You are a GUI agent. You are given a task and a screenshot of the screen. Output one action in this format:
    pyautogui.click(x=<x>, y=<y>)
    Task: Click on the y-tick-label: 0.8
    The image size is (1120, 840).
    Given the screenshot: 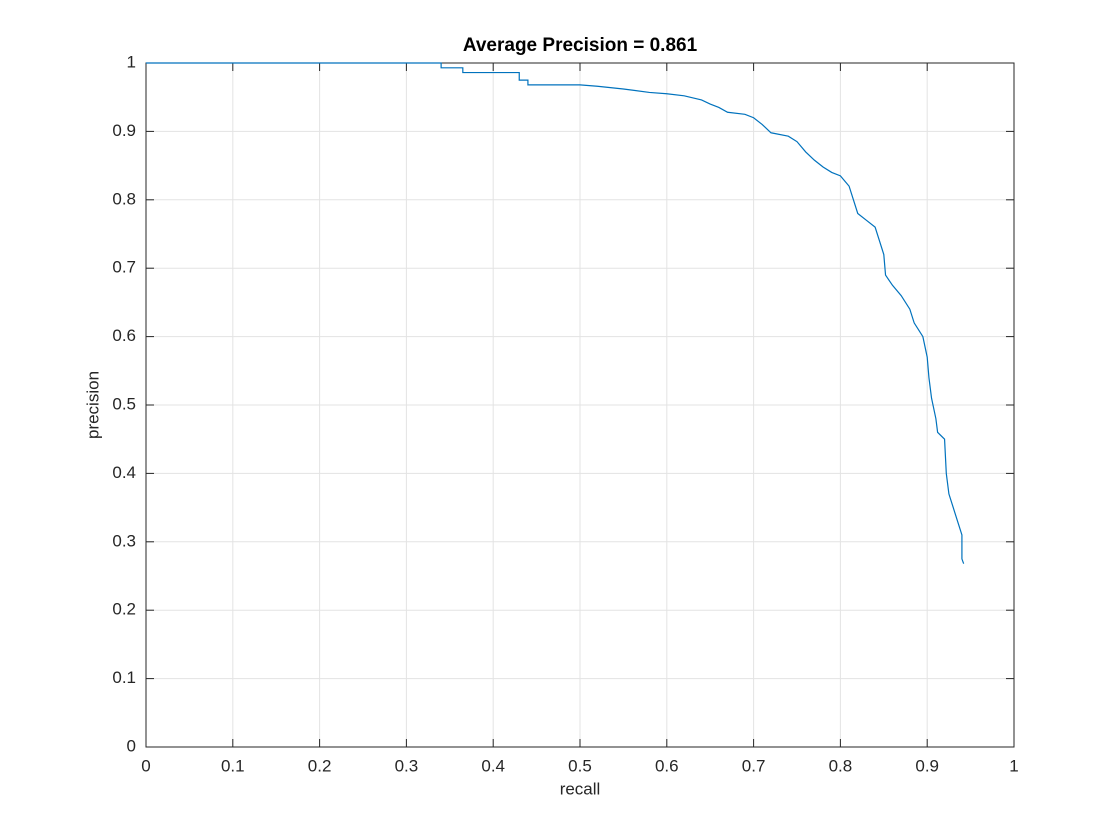 What is the action you would take?
    pyautogui.click(x=124, y=198)
    